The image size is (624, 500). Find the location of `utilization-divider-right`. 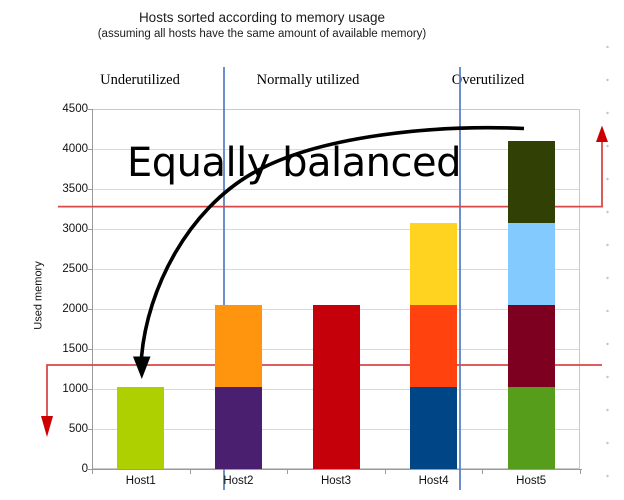

utilization-divider-right is located at coordinates (460, 278).